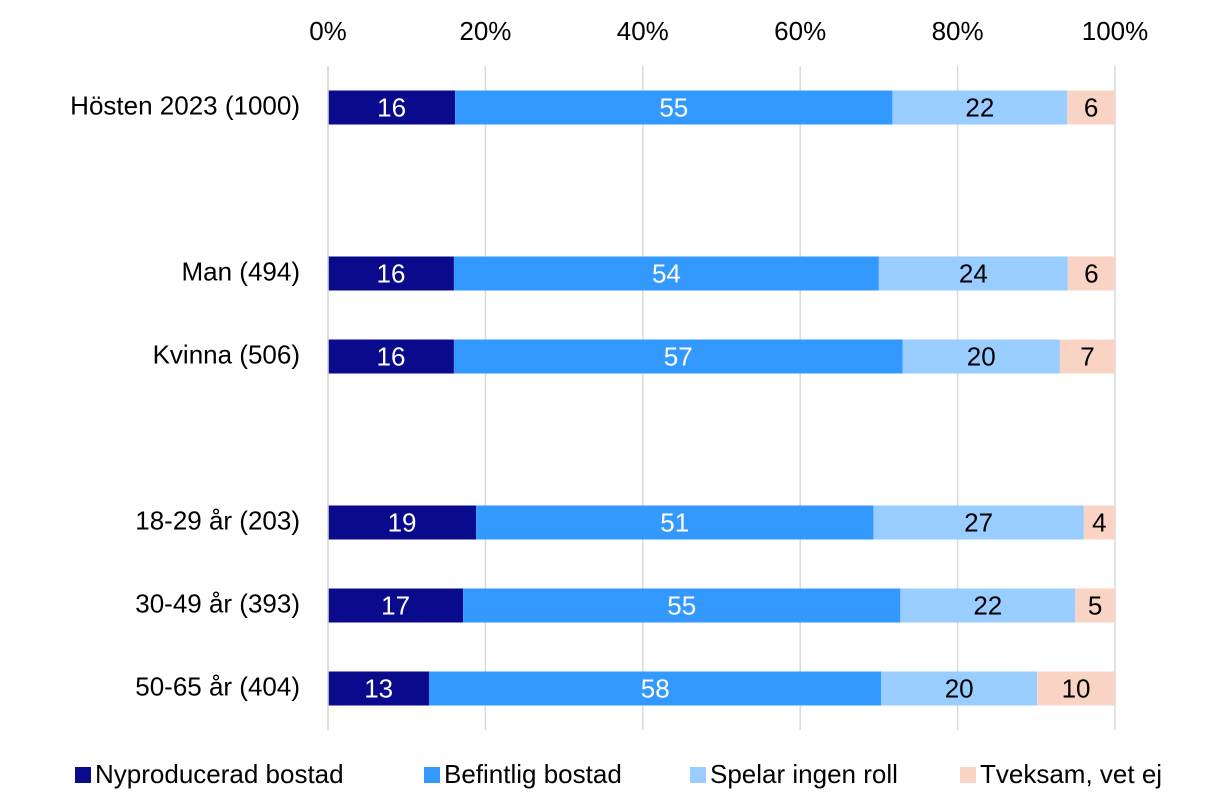  I want to click on x-tick-label: 20%, so click(485, 31).